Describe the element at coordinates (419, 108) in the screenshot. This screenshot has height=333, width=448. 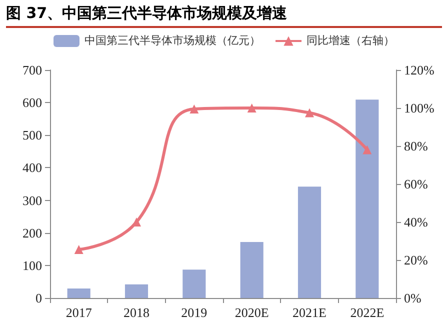
I see `y2-tick-label: 100%` at that location.